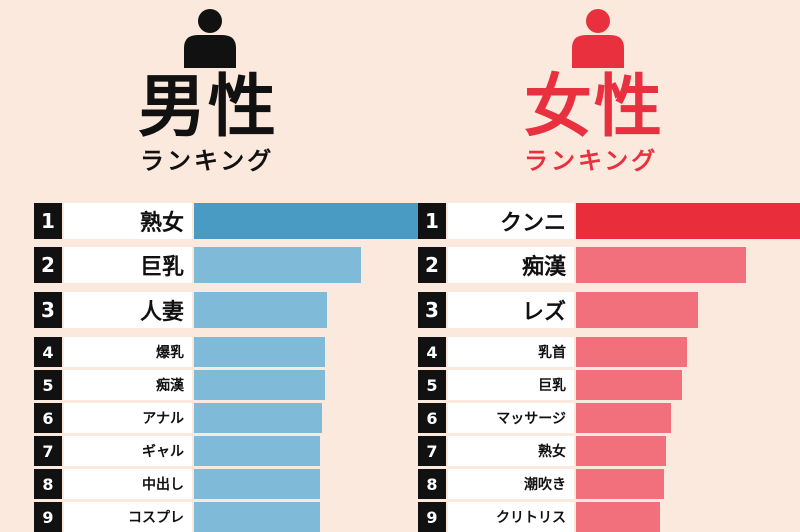 The height and width of the screenshot is (532, 800). I want to click on category-label: 乳首, so click(511, 352).